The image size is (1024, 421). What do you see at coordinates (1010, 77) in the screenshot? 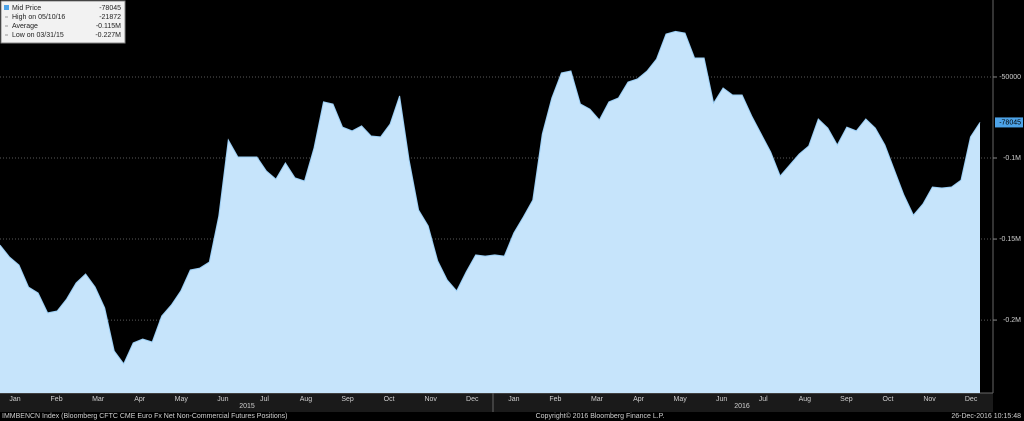
I see `y-tick-label: -50000` at bounding box center [1010, 77].